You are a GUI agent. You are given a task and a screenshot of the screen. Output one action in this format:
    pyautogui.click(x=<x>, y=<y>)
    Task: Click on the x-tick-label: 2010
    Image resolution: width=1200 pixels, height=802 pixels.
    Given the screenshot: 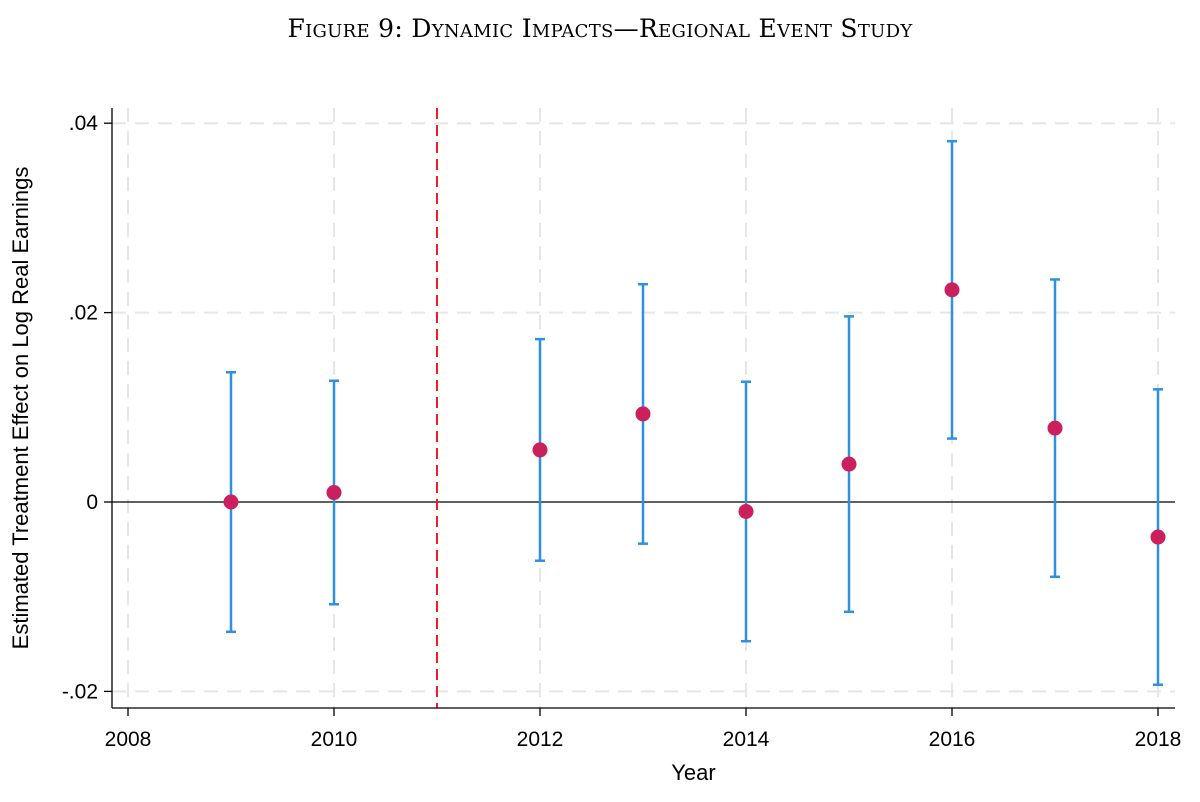 What is the action you would take?
    pyautogui.click(x=334, y=739)
    